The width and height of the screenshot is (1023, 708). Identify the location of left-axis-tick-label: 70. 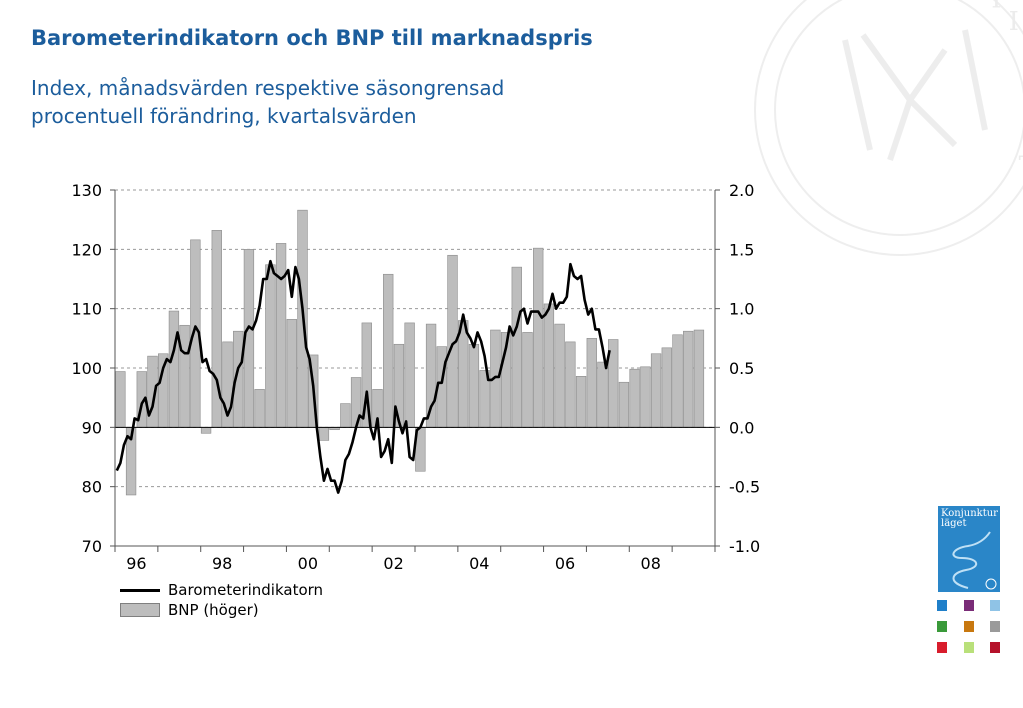
(92, 546).